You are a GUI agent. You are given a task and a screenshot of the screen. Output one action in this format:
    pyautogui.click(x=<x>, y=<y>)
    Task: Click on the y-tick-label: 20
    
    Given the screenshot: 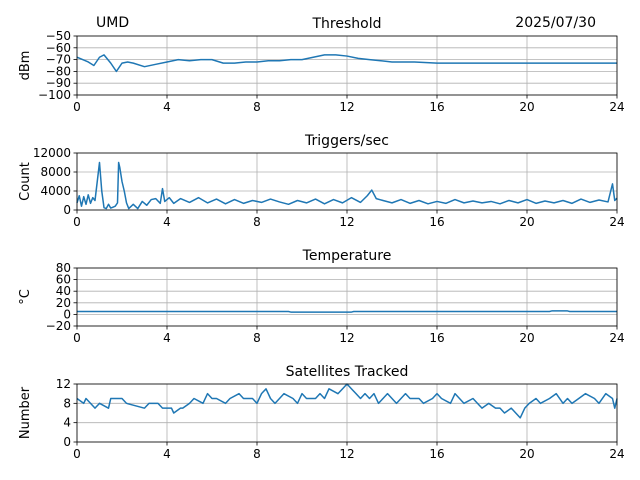 What is the action you would take?
    pyautogui.click(x=63, y=303)
    